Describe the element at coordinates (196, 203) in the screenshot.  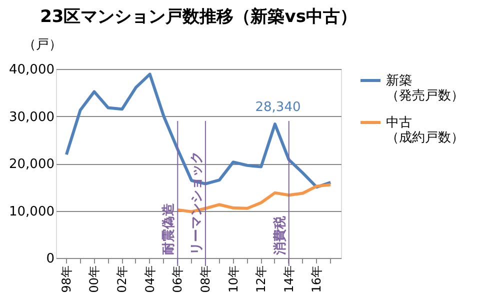
I see `ref-line-label: リーマンショック` at that location.